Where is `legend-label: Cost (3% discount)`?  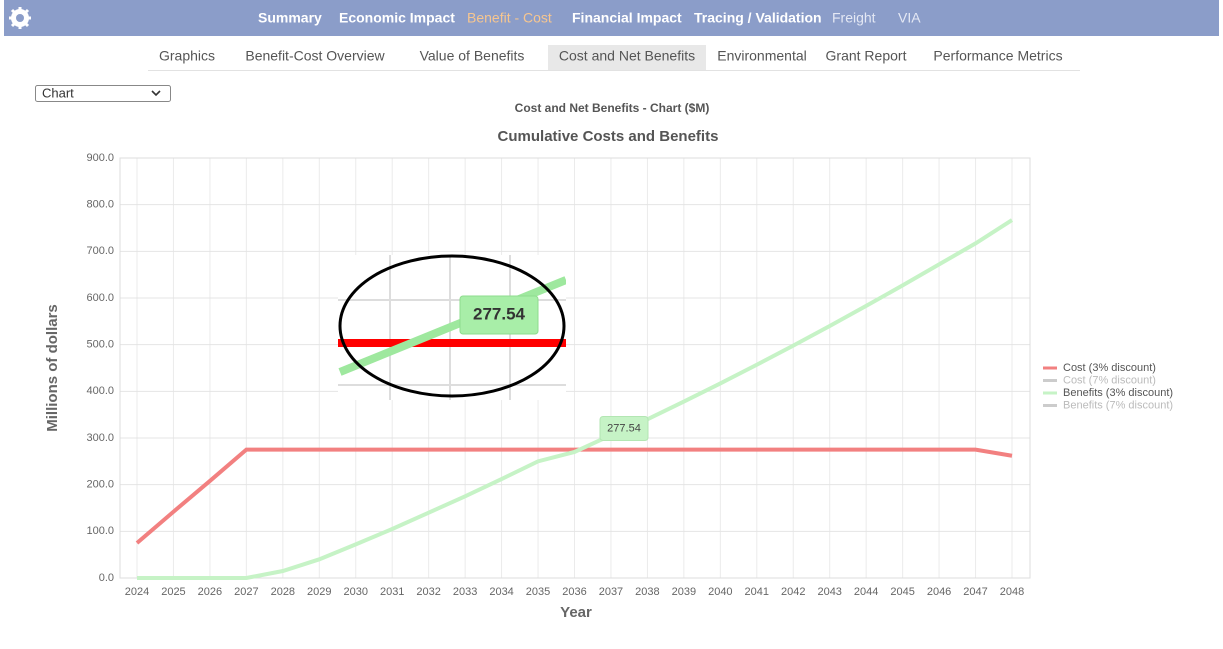
legend-label: Cost (3% discount) is located at coordinates (1109, 368).